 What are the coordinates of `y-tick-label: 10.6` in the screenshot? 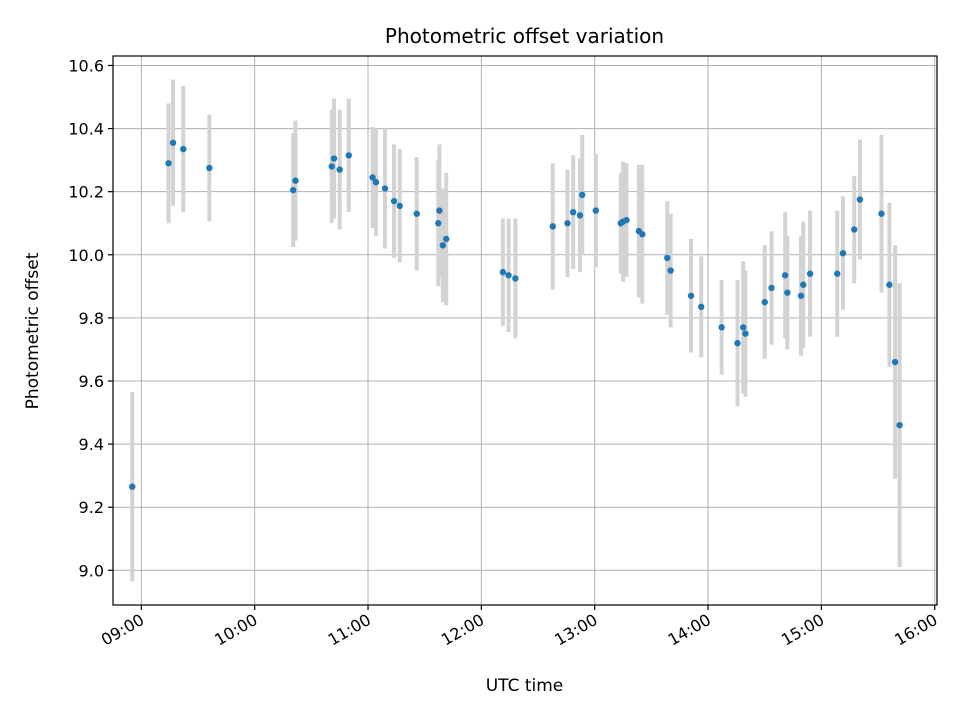 It's located at (86, 65).